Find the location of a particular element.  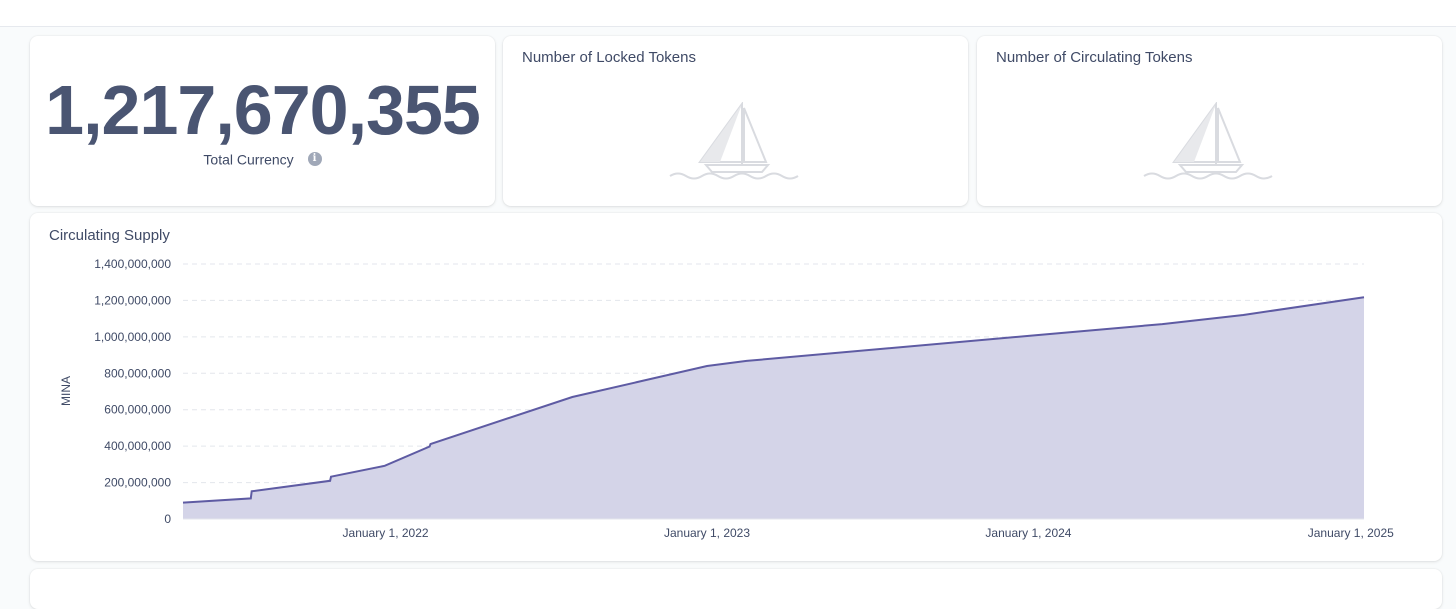

x-tick-label: January 1, 2023 is located at coordinates (707, 533).